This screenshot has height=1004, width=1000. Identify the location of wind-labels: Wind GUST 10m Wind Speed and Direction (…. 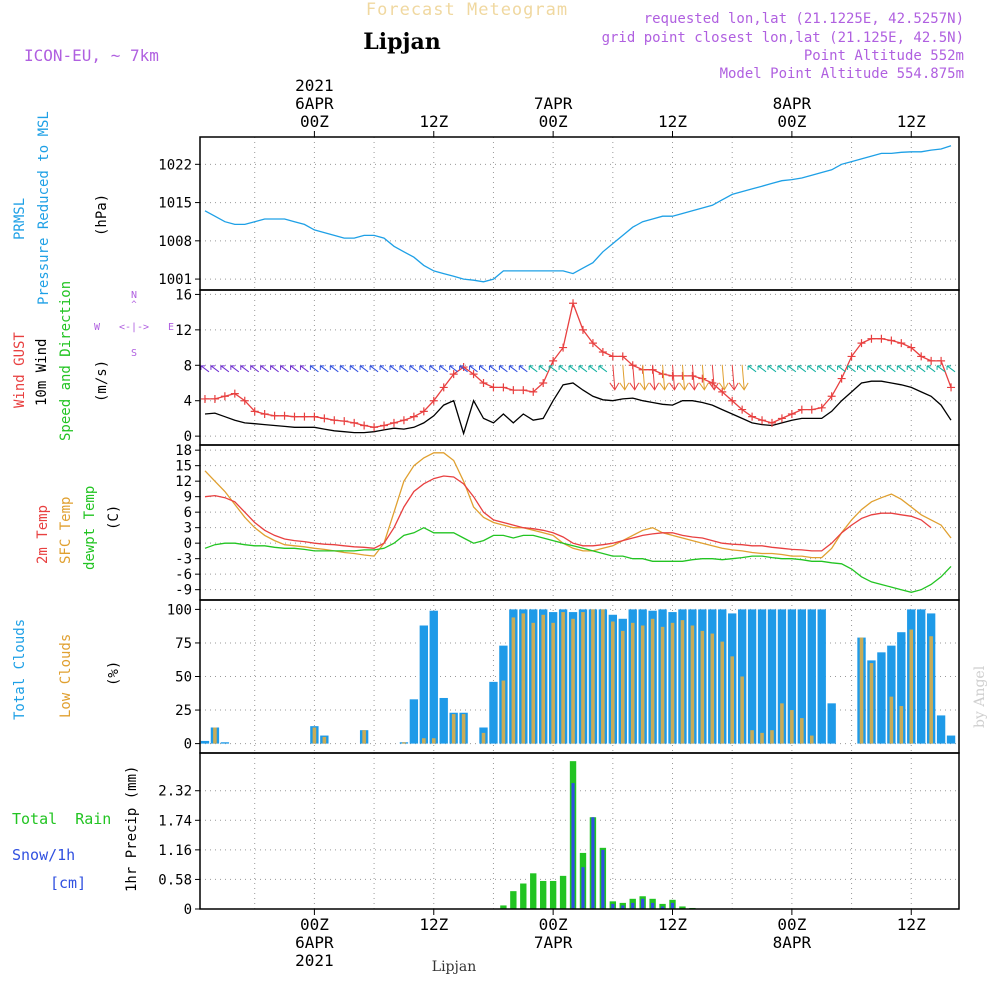
(93, 361).